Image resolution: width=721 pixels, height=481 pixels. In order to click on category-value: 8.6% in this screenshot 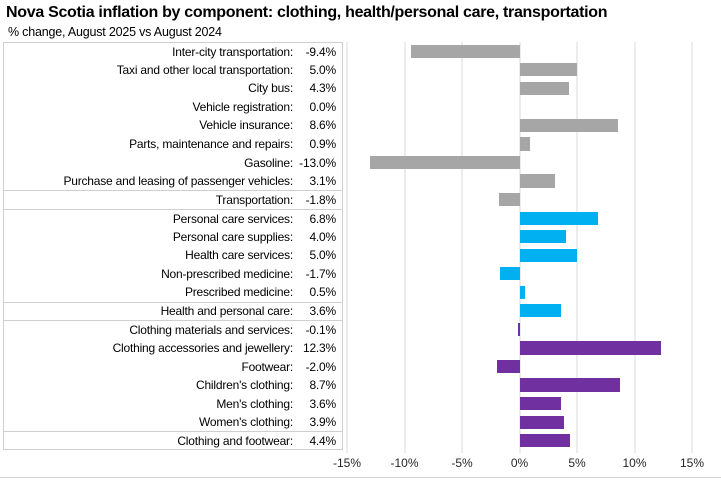, I will do `click(322, 125)`.